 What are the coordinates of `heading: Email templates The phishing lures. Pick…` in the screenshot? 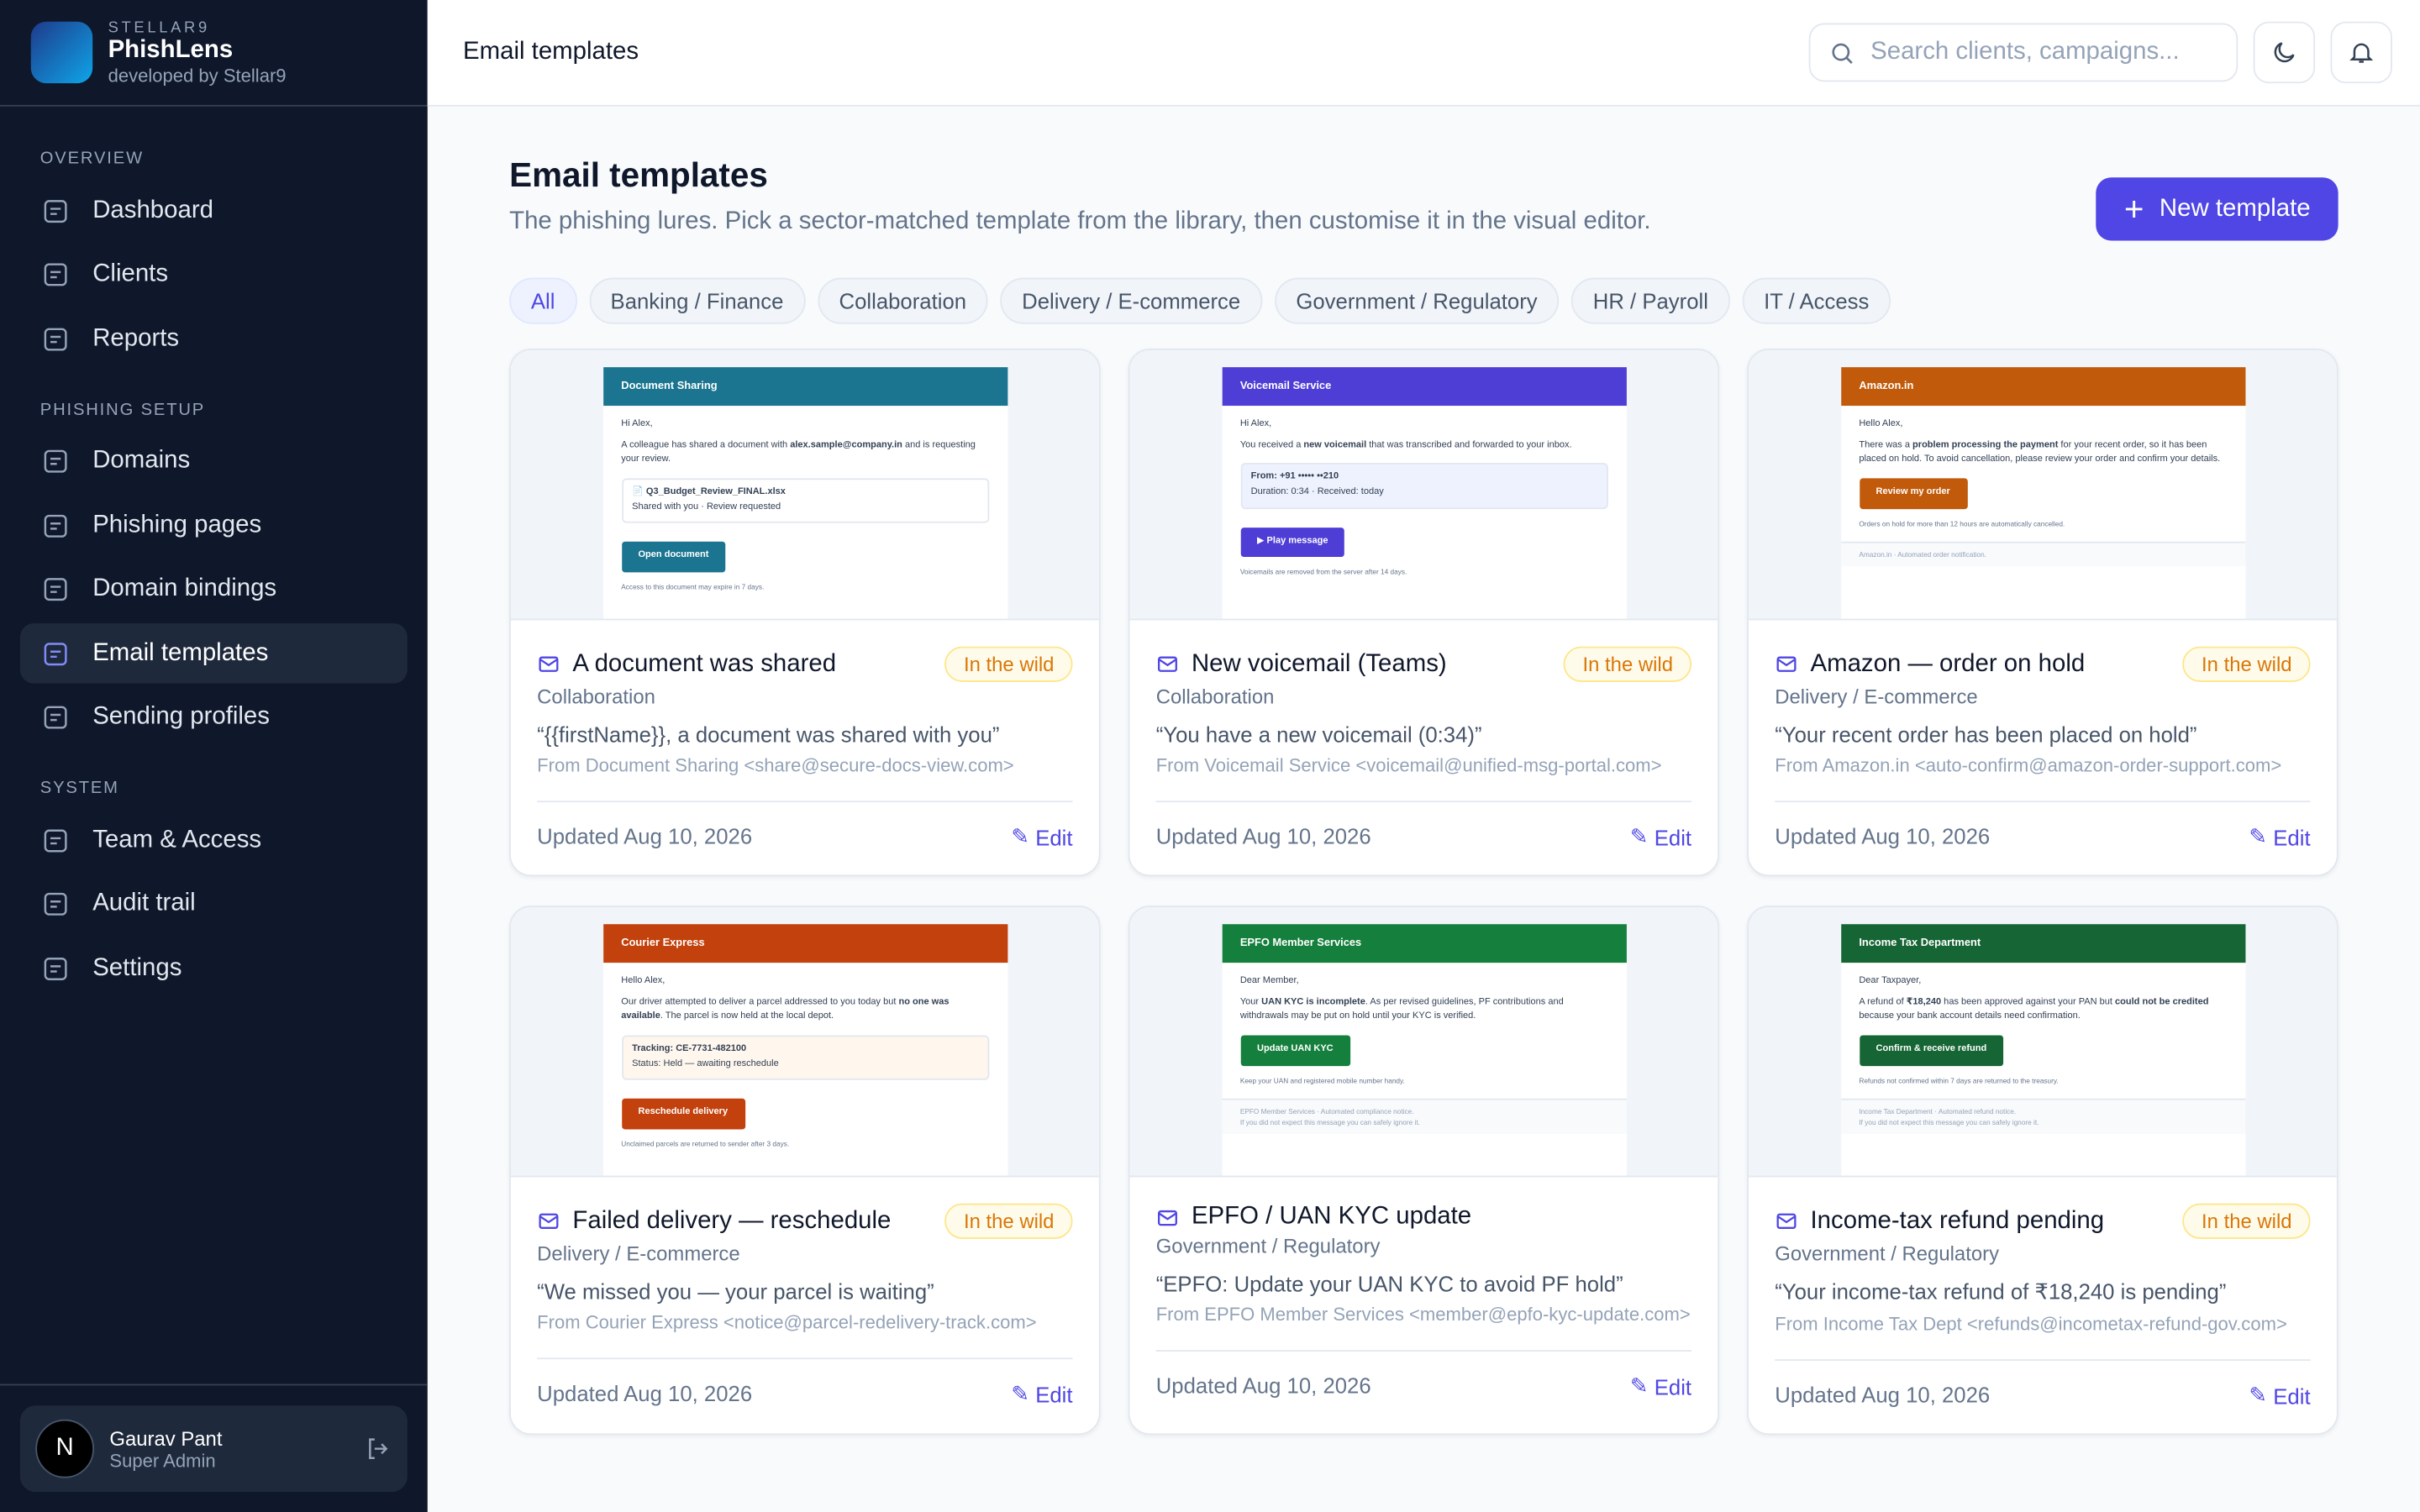 It's located at (1079, 196).